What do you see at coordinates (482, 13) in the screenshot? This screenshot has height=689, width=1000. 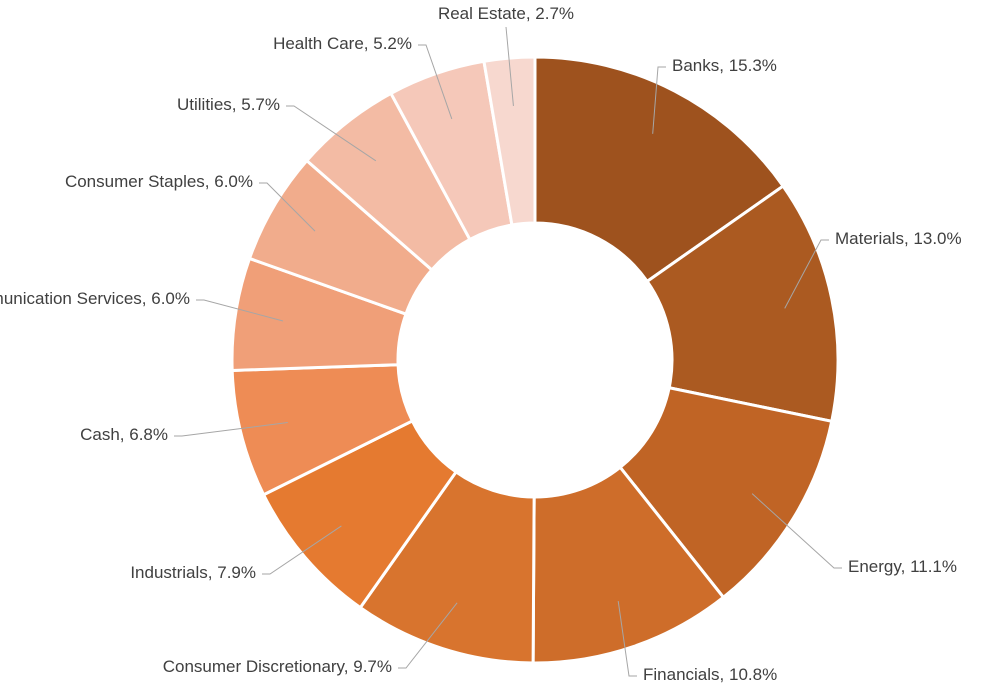 I see `category-name: Real Estate` at bounding box center [482, 13].